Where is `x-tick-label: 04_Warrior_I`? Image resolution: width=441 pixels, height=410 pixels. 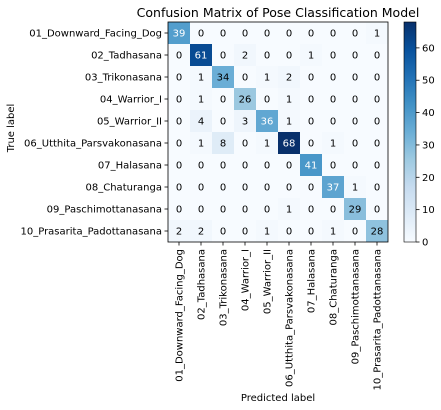 x-tick-label: 04_Warrior_I is located at coordinates (246, 280).